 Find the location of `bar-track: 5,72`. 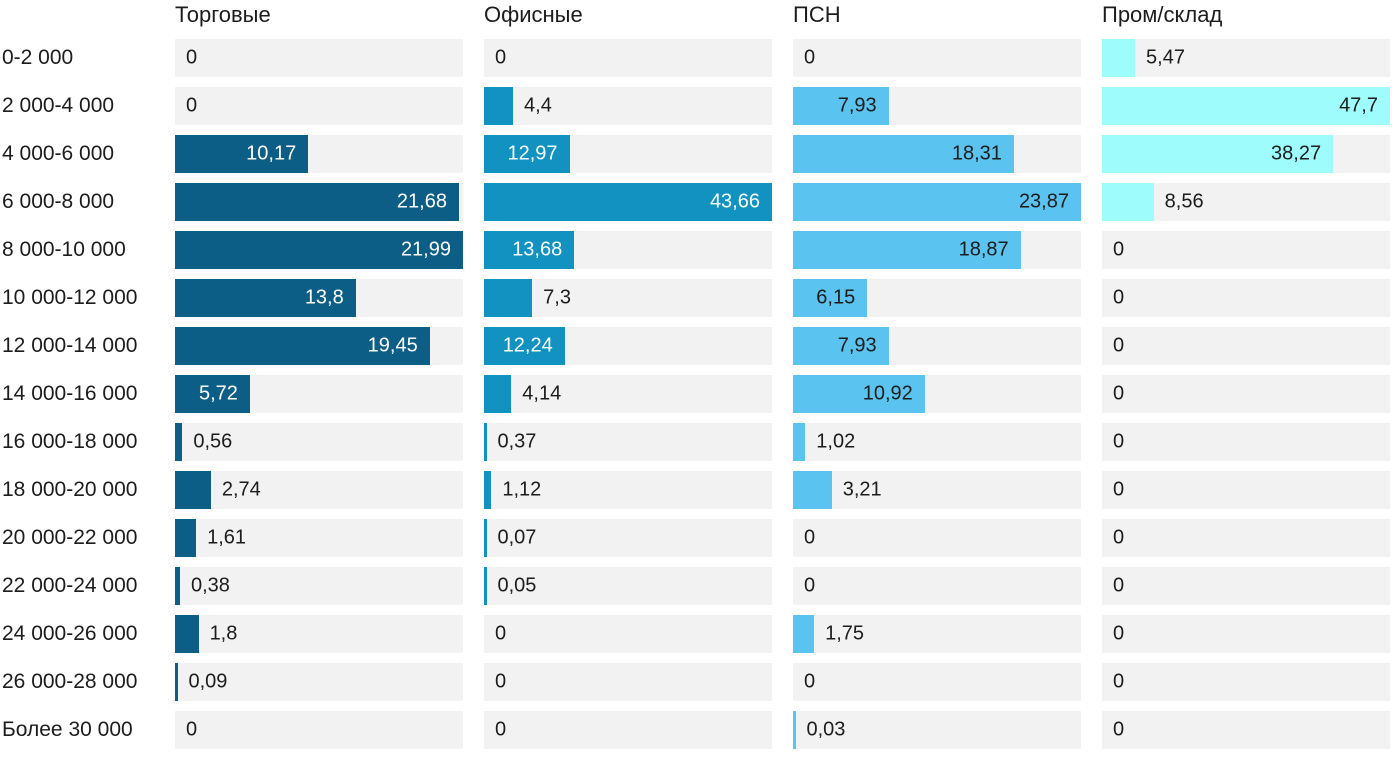

bar-track: 5,72 is located at coordinates (319, 394).